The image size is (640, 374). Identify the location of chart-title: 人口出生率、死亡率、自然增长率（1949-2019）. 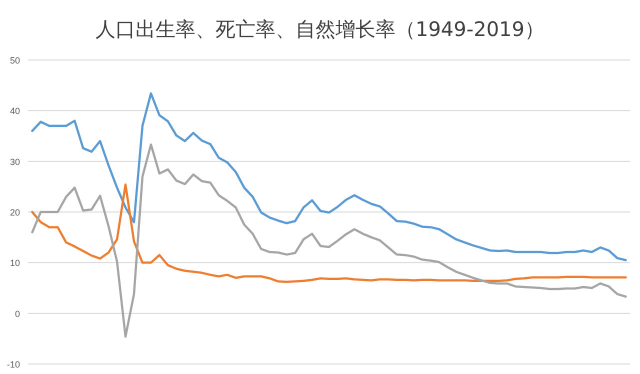
(320, 29).